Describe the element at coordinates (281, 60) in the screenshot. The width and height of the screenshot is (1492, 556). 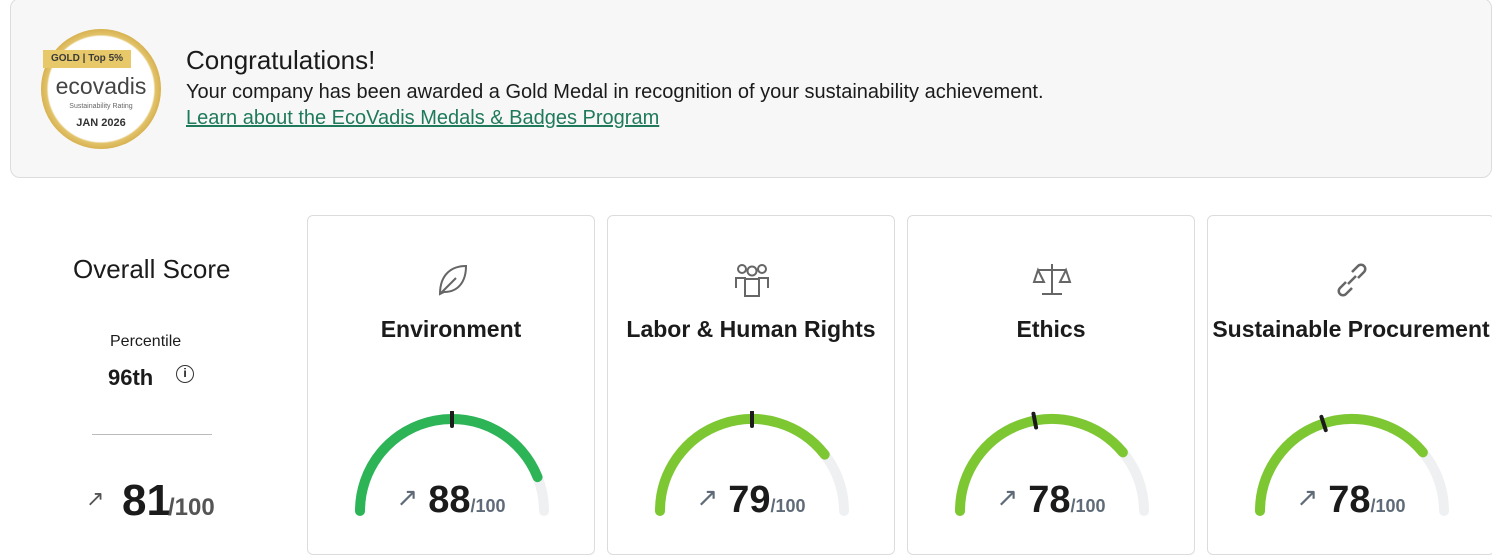
I see `banner-title: Congratulations!` at that location.